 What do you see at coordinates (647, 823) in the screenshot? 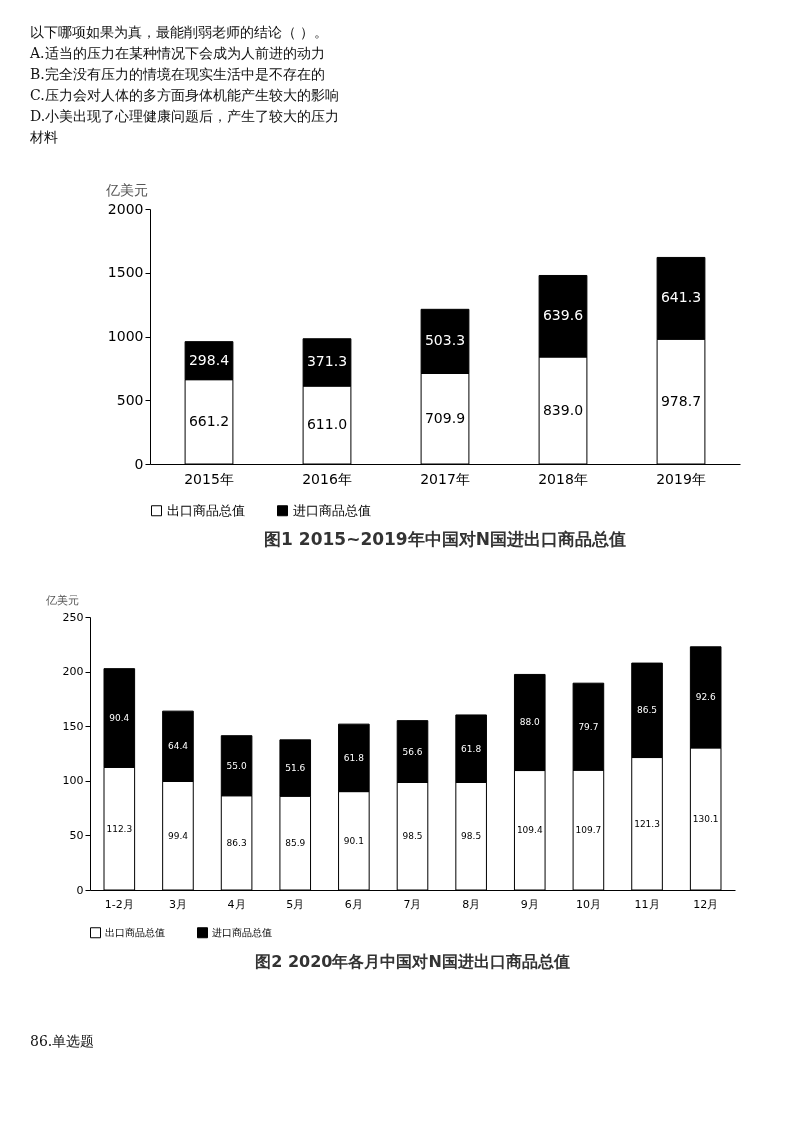
I see `data-label: 121.3` at bounding box center [647, 823].